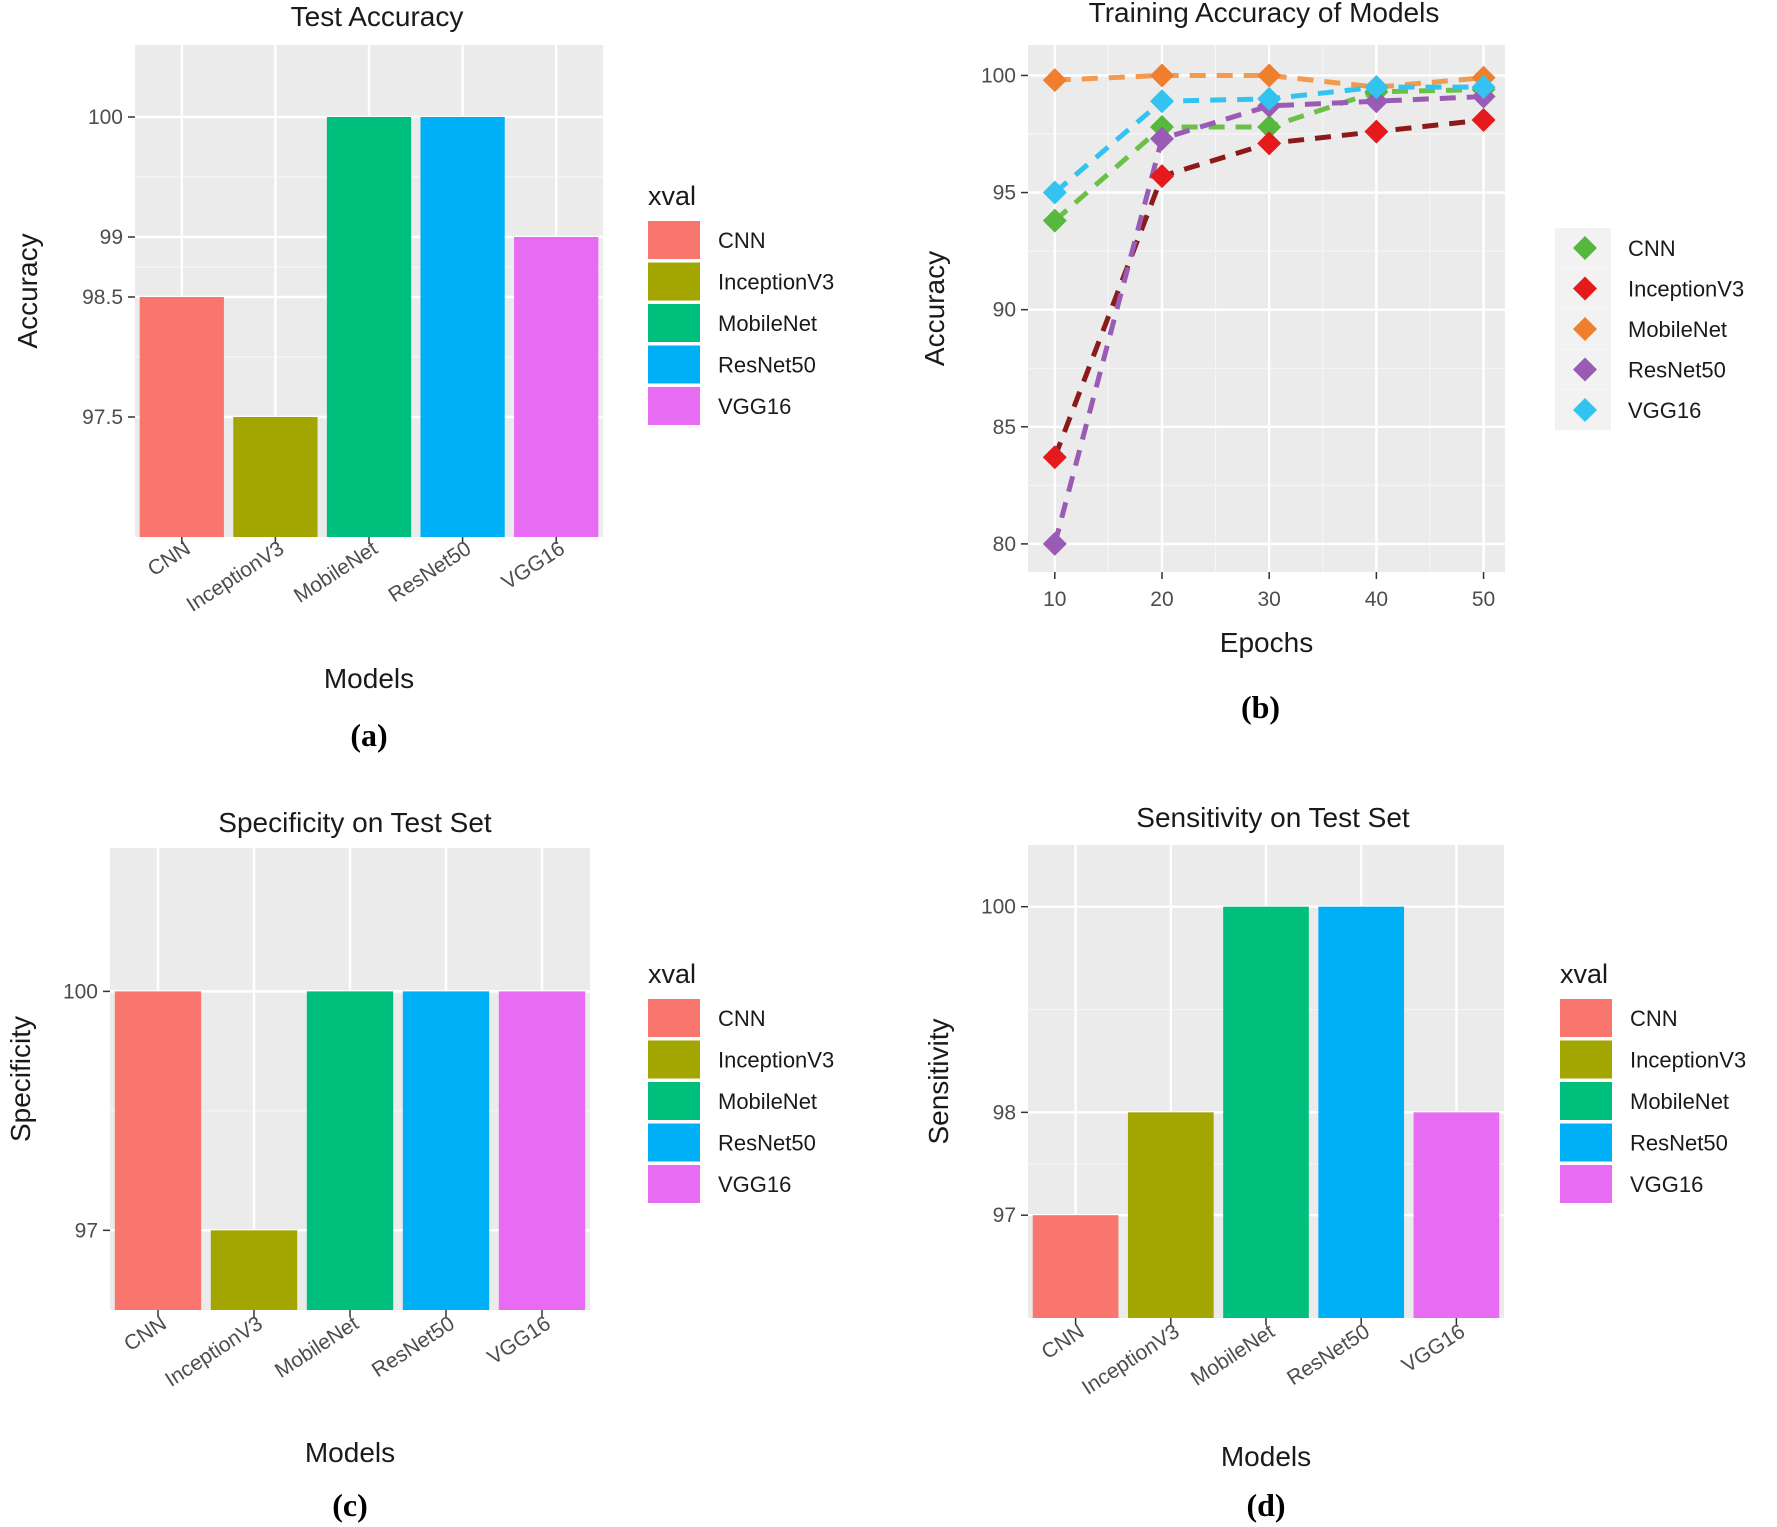 The image size is (1777, 1527). Describe the element at coordinates (1004, 1112) in the screenshot. I see `y-tick-label: 98` at that location.